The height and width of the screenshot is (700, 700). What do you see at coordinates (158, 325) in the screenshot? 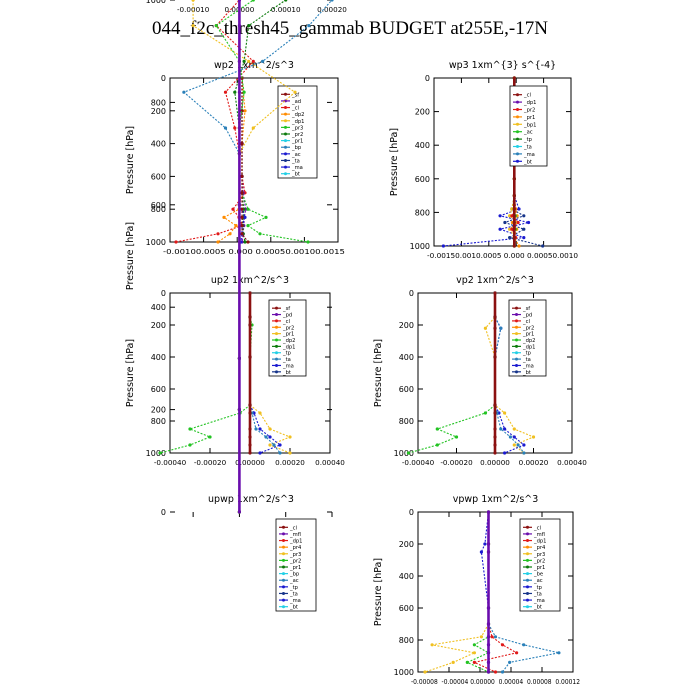
I see `y-tick-label: 200` at bounding box center [158, 325].